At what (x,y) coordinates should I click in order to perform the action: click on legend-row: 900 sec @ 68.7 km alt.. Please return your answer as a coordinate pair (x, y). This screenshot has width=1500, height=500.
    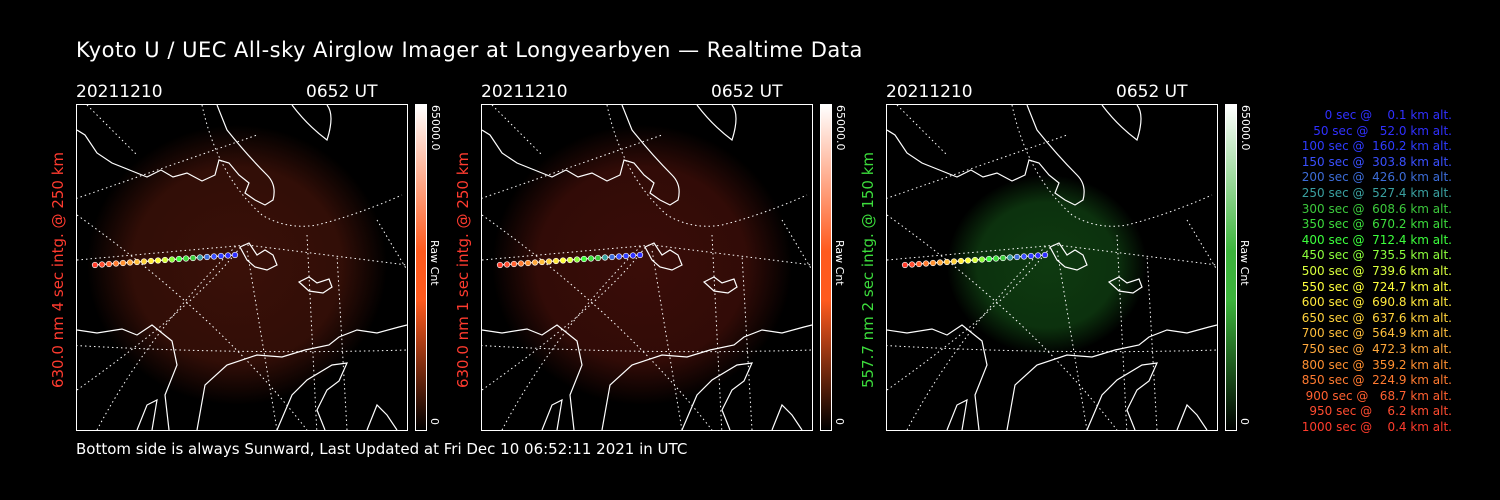
    Looking at the image, I should click on (1376, 395).